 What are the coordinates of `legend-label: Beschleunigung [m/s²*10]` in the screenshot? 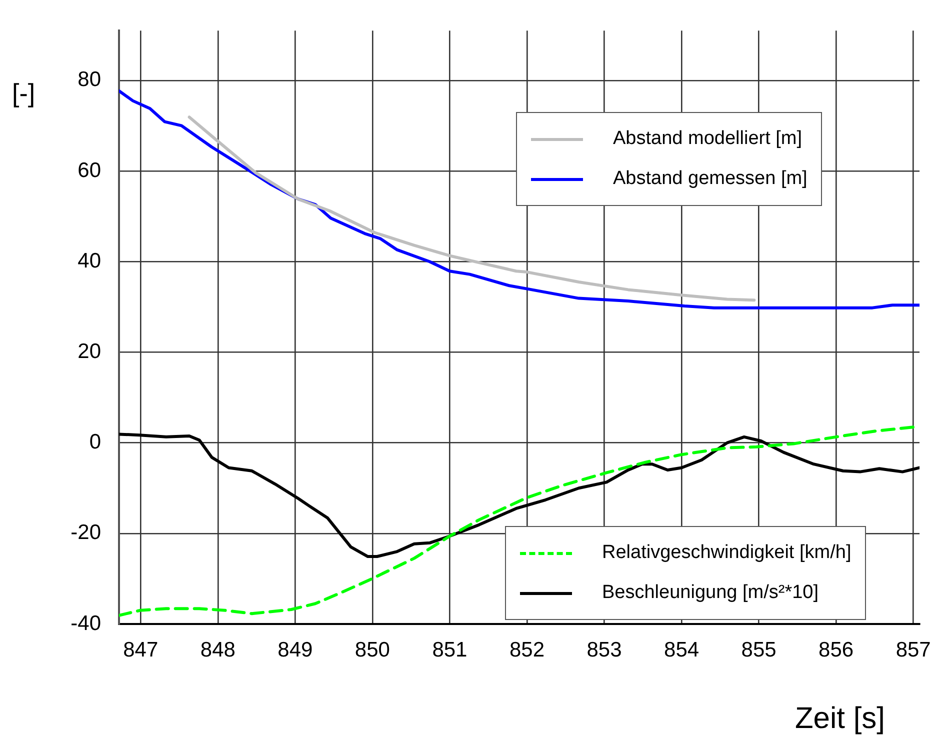 It's located at (710, 593).